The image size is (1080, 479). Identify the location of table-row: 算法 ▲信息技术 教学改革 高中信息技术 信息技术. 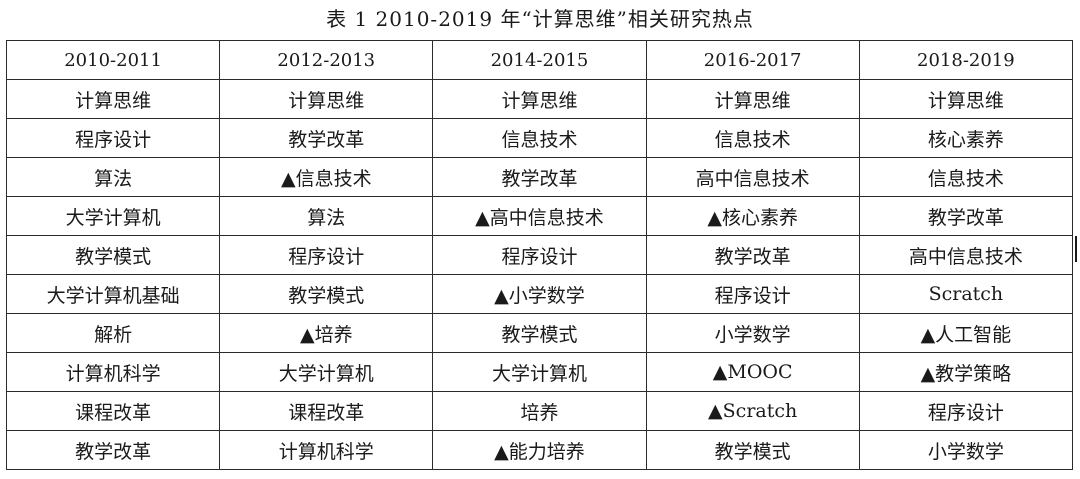
(539, 177).